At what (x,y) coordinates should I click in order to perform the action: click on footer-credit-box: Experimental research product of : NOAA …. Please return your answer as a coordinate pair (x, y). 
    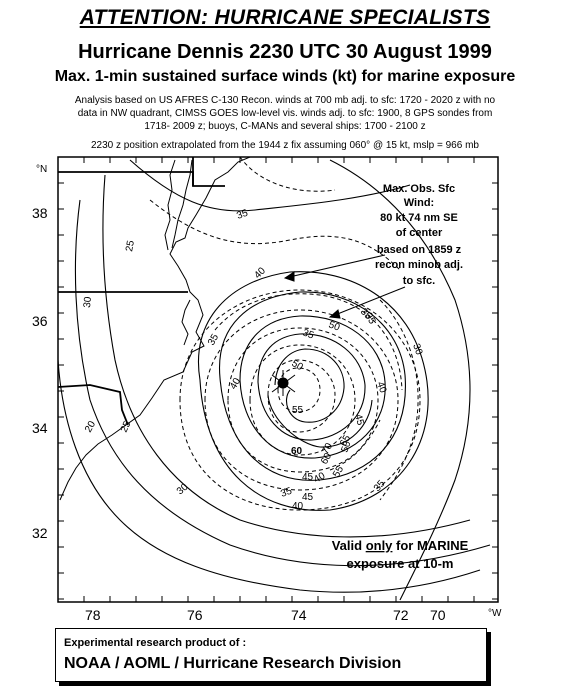
    Looking at the image, I should click on (271, 655).